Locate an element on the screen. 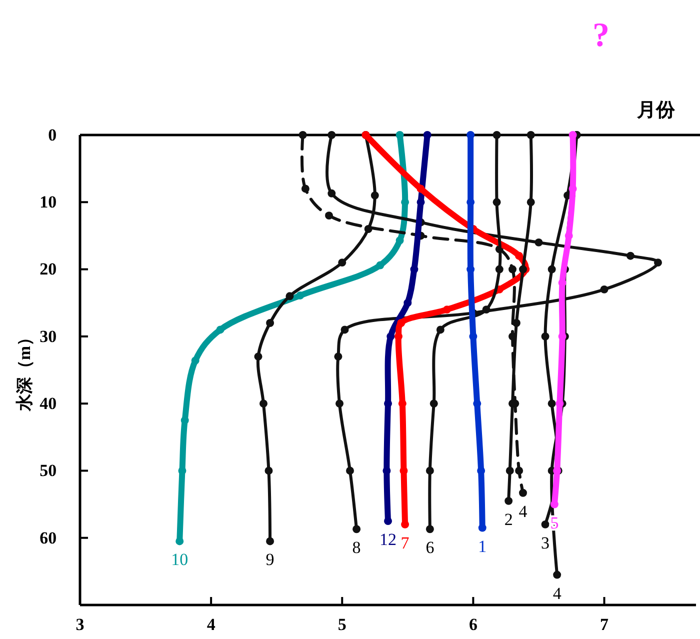 The width and height of the screenshot is (700, 639). x-tick-label: 6 is located at coordinates (473, 624).